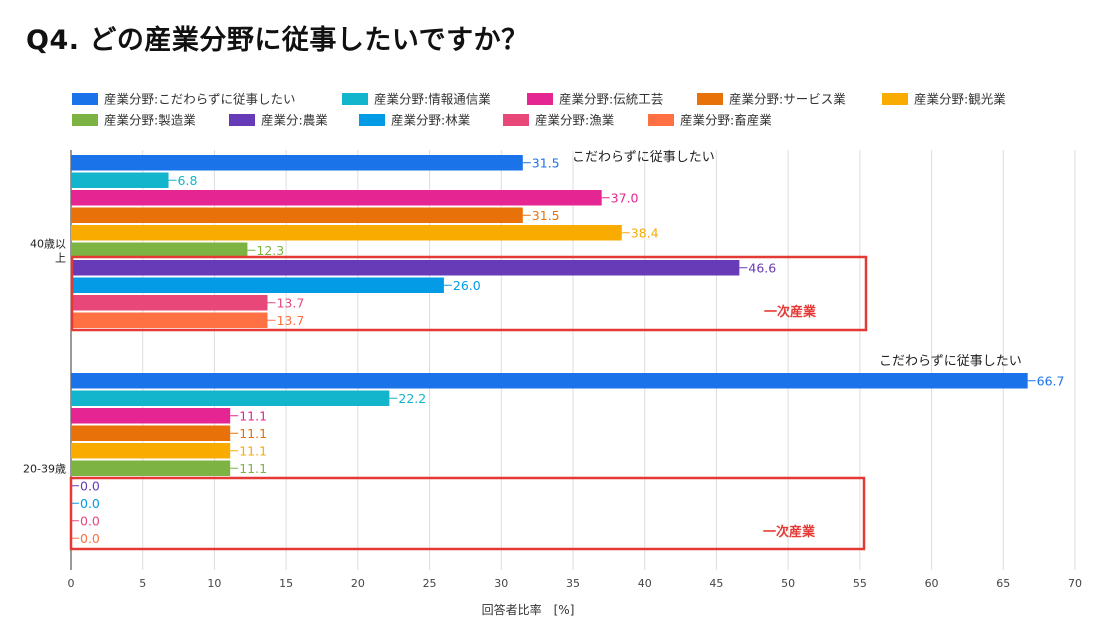 The height and width of the screenshot is (640, 1114). What do you see at coordinates (358, 583) in the screenshot?
I see `x-tick-label: 20` at bounding box center [358, 583].